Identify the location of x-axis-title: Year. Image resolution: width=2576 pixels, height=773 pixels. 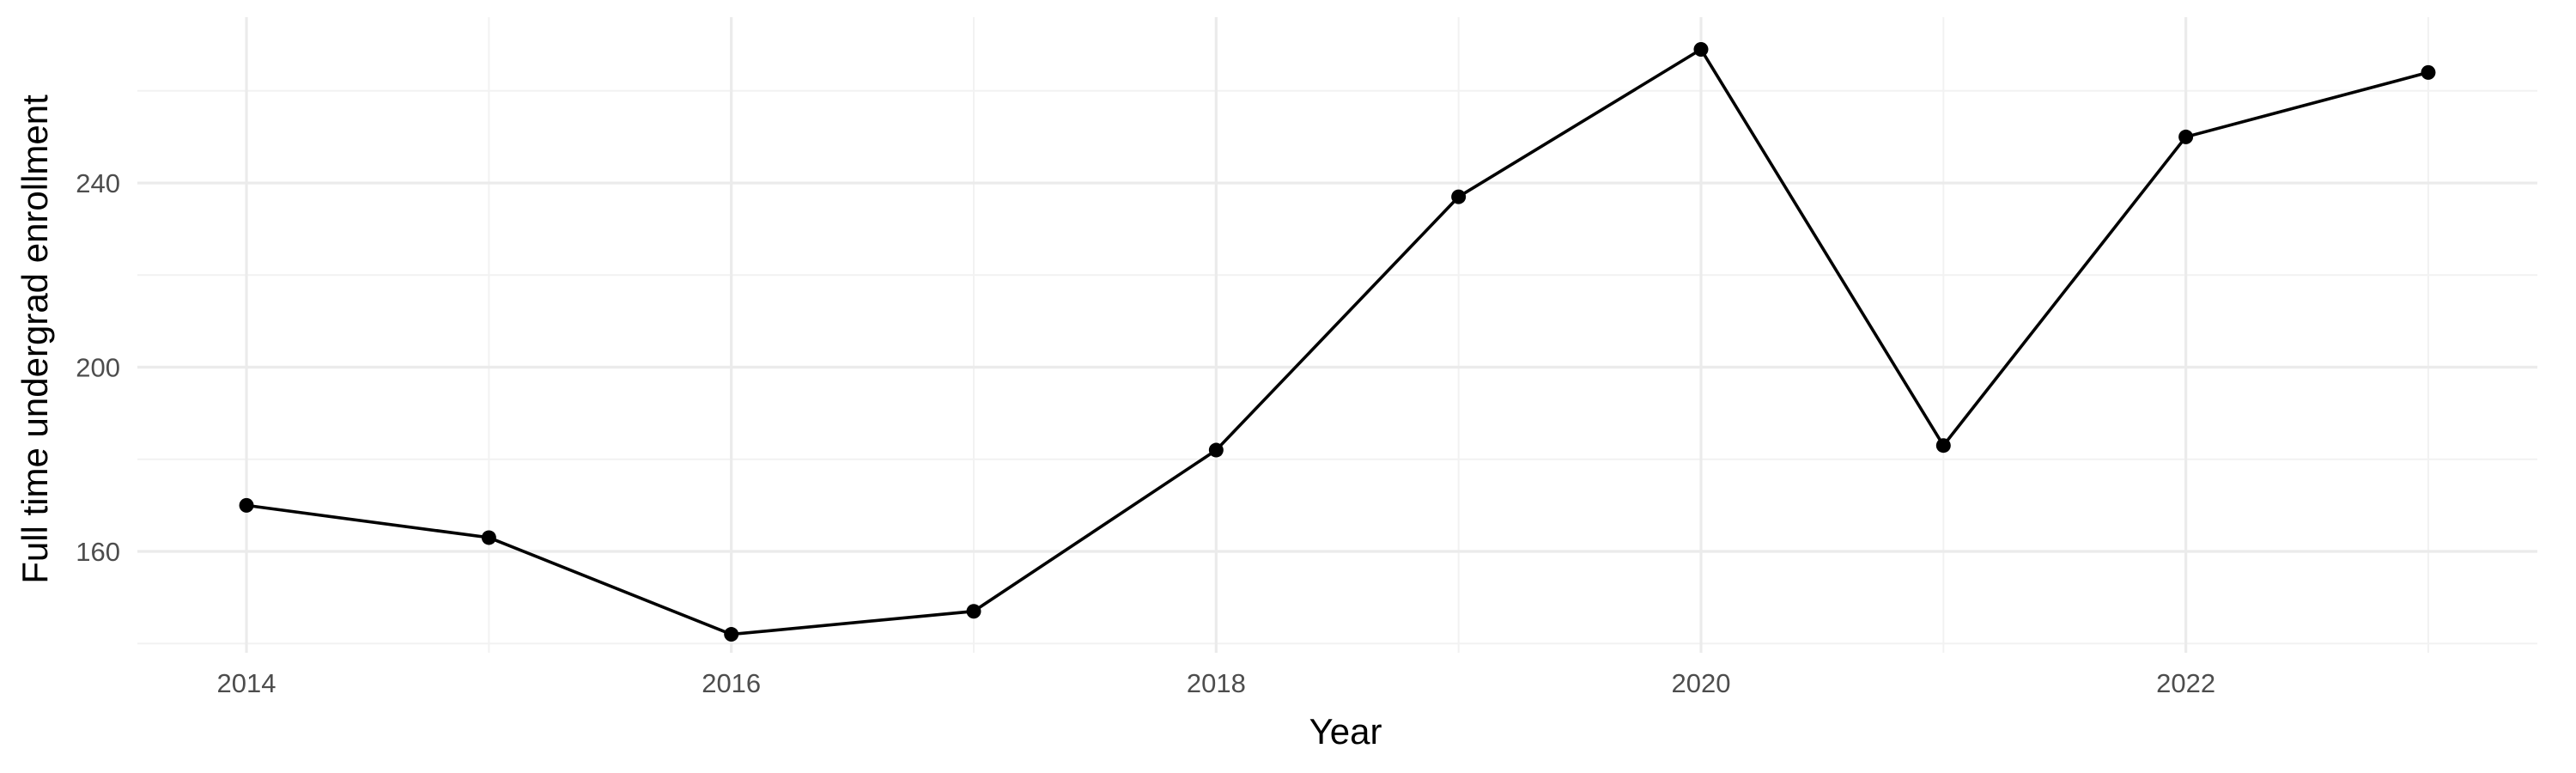
(1345, 731).